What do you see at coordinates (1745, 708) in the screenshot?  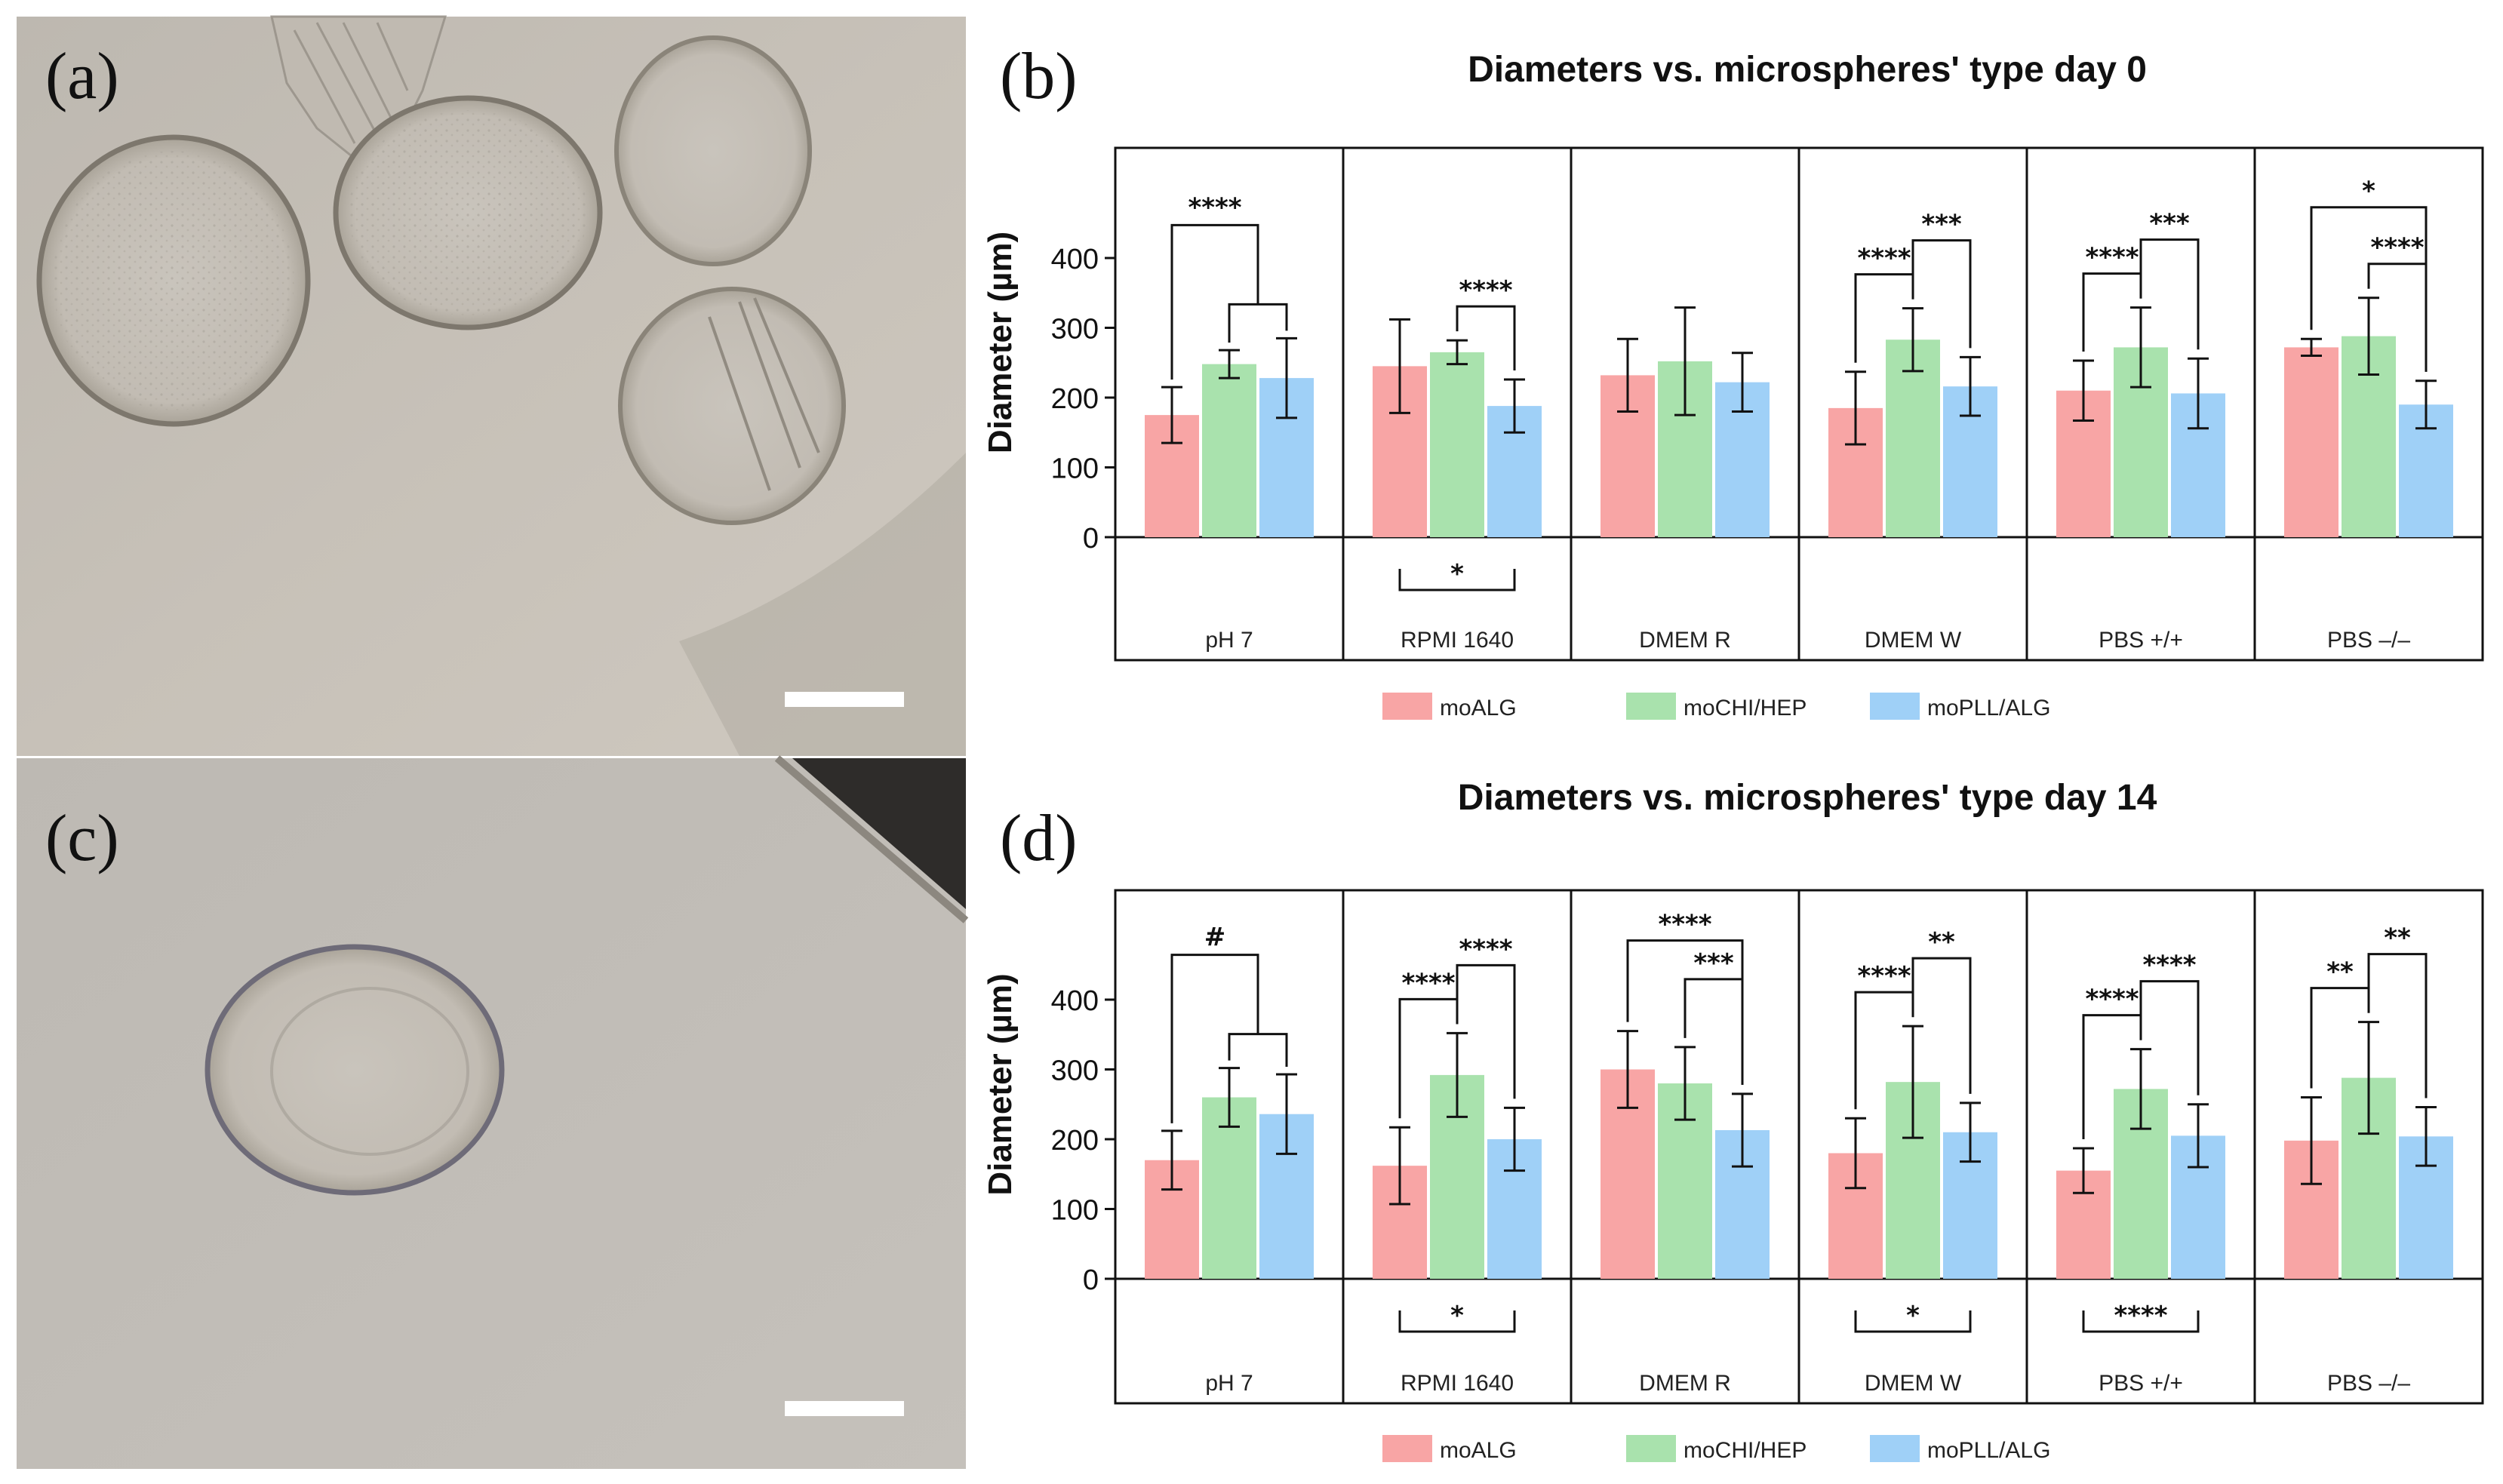 I see `legend-b-label-mochi: moCHI/HEP` at bounding box center [1745, 708].